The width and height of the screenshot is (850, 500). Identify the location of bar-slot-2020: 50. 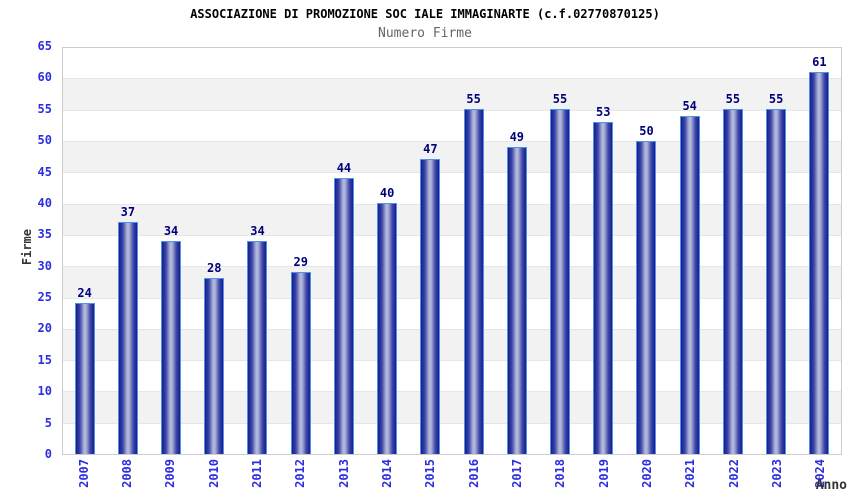
(646, 251).